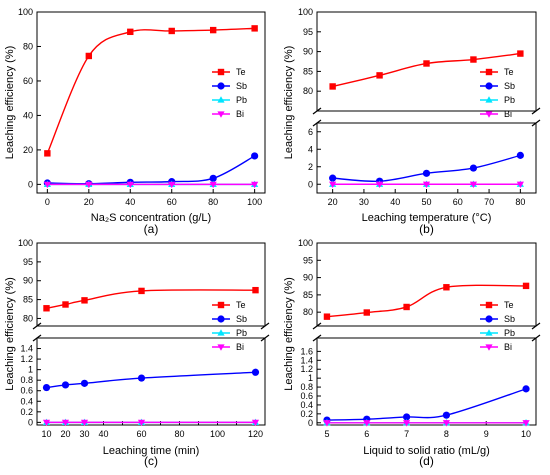  What do you see at coordinates (310, 378) in the screenshot?
I see `y-tick-label: 1` at bounding box center [310, 378].